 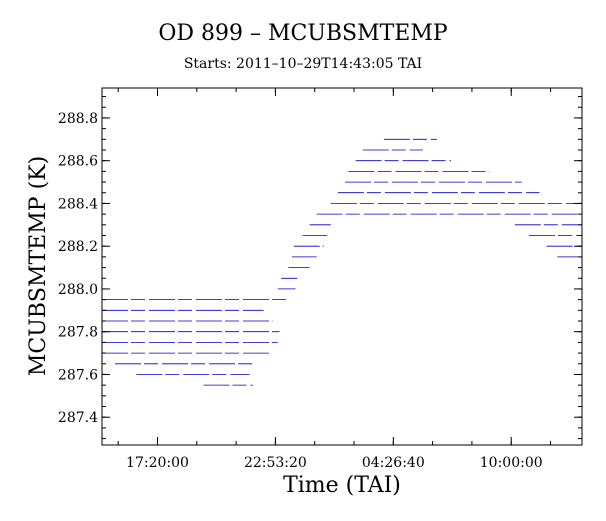 I want to click on x-tick-label: 10:00:00, so click(x=511, y=463).